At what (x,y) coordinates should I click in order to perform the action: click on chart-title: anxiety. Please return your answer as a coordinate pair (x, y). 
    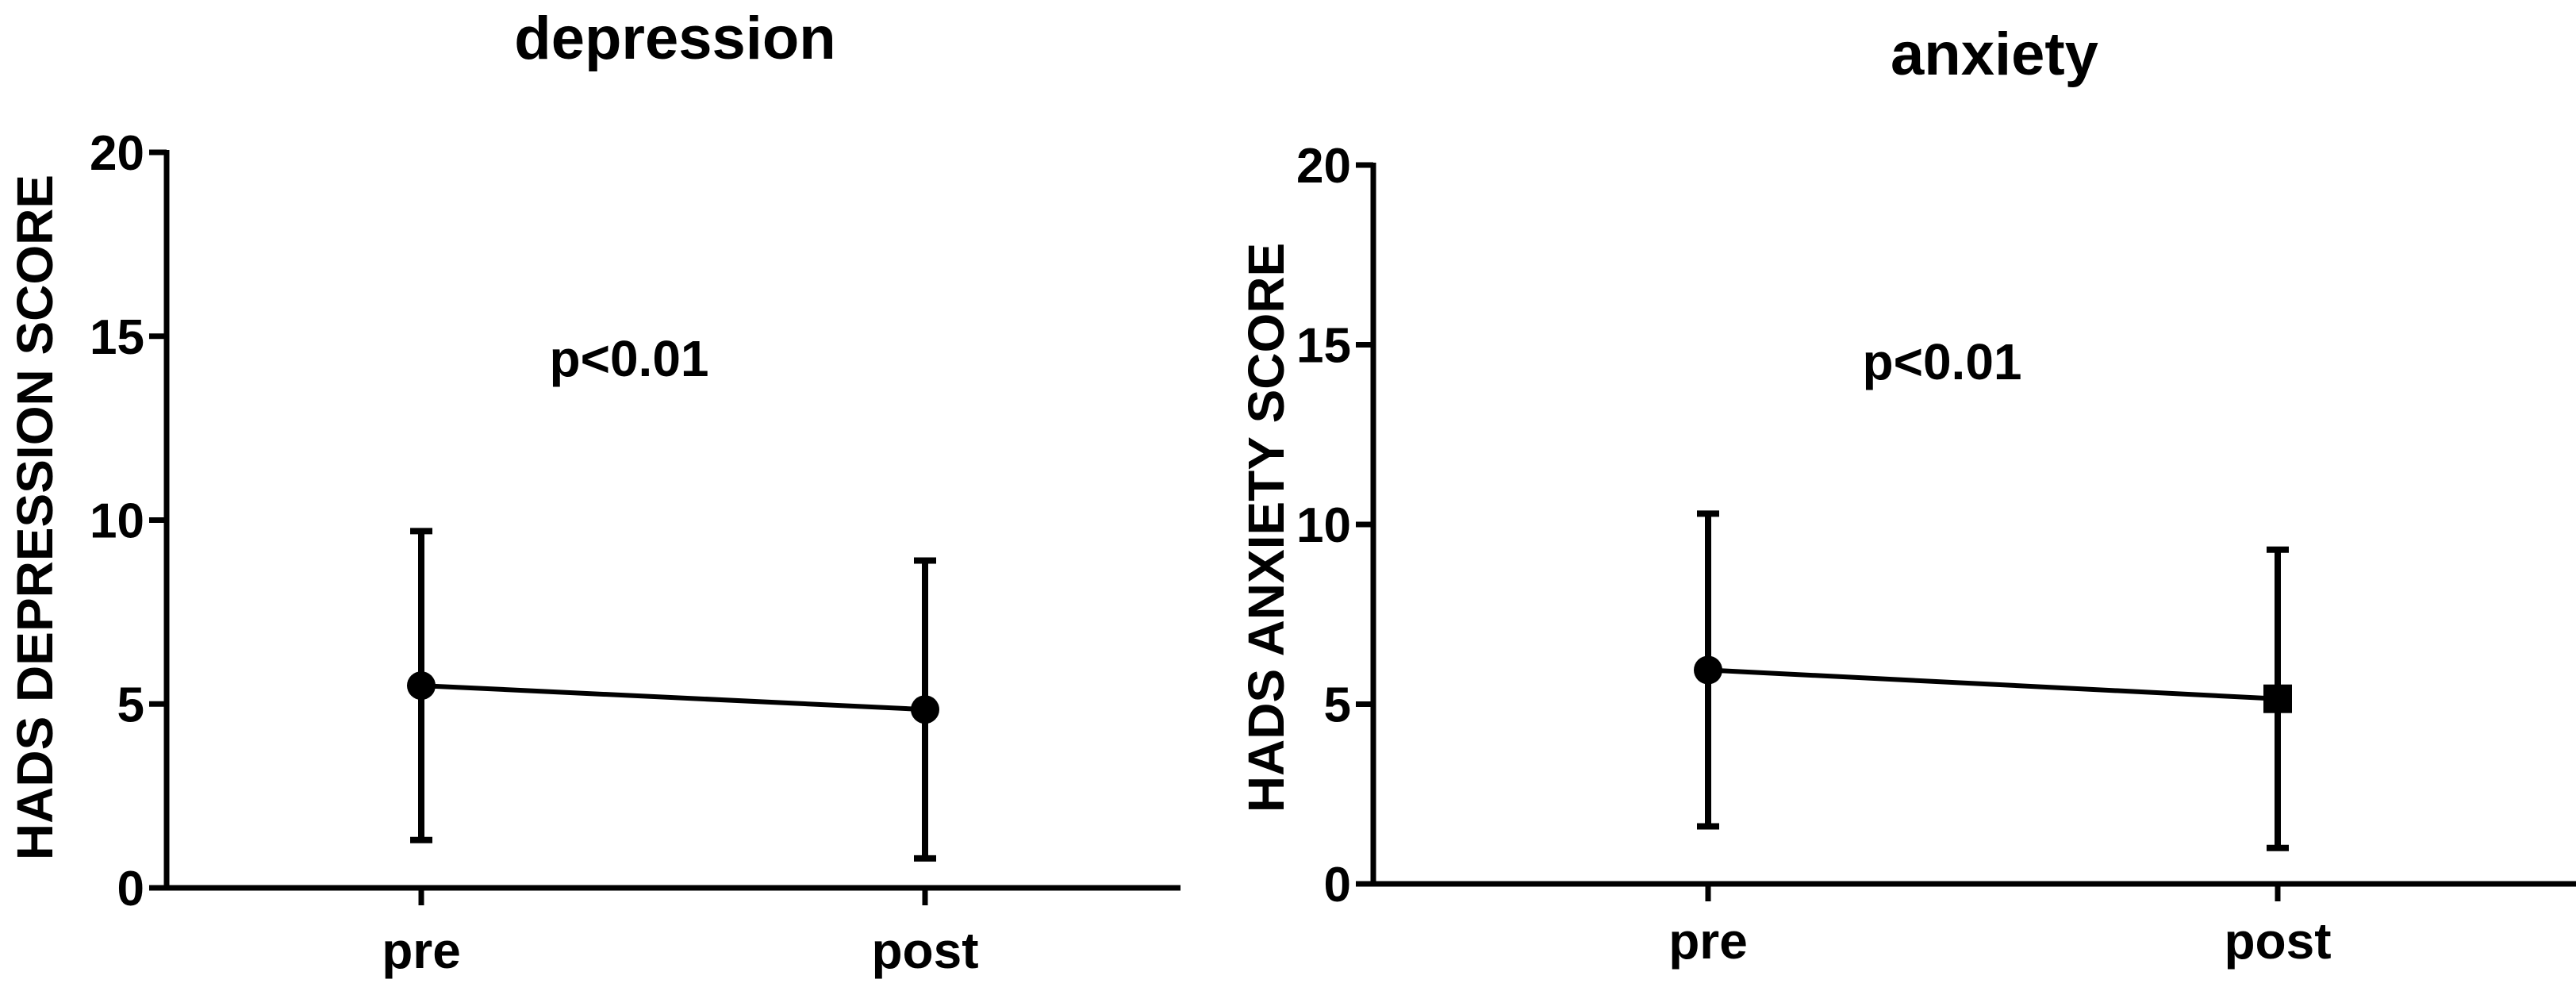
    Looking at the image, I should click on (1994, 54).